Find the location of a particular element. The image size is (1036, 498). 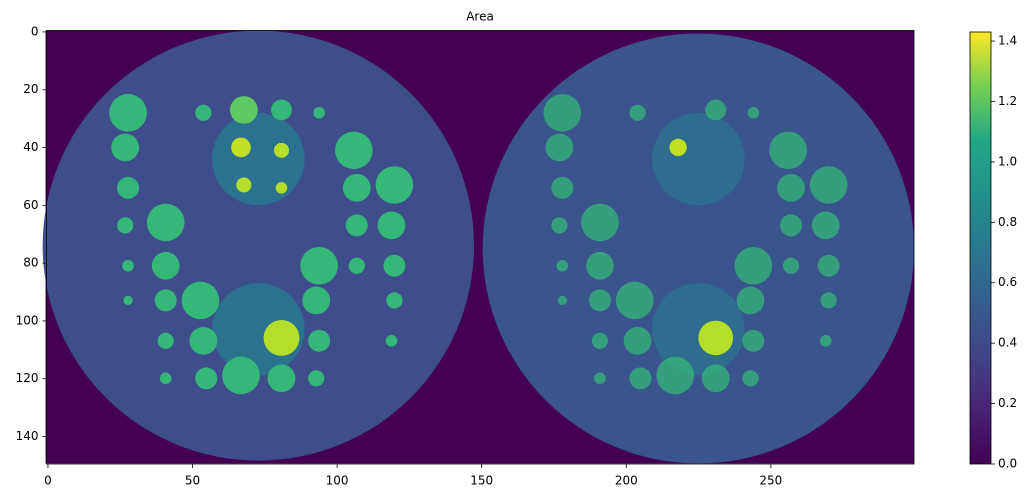

y-tick-label: 60 is located at coordinates (30, 205).